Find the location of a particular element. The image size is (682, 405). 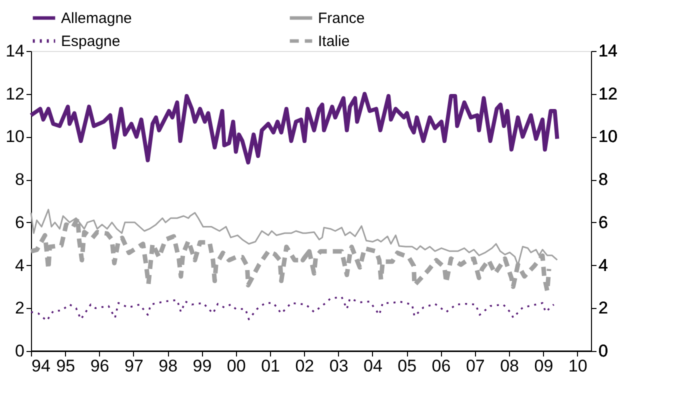

x-tick-label: 00 is located at coordinates (236, 366).